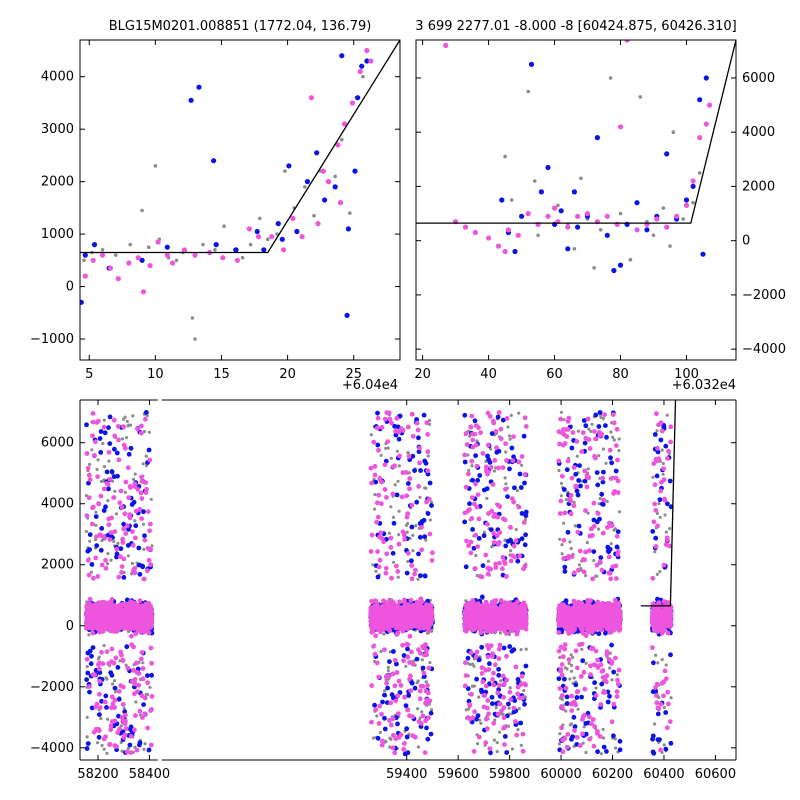 This screenshot has height=800, width=800. Describe the element at coordinates (620, 374) in the screenshot. I see `x-tick-label: 80` at that location.